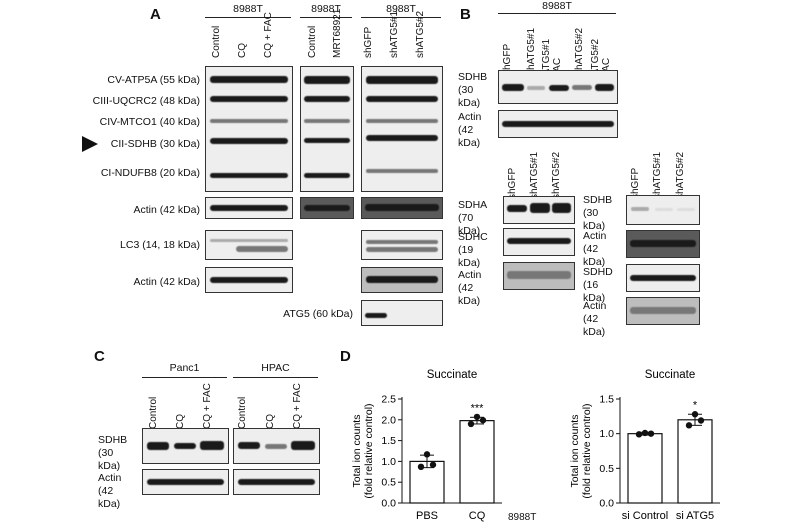 Image resolution: width=800 pixels, height=530 pixels. What do you see at coordinates (477, 516) in the screenshot?
I see `x-tick-label: CQ` at bounding box center [477, 516].